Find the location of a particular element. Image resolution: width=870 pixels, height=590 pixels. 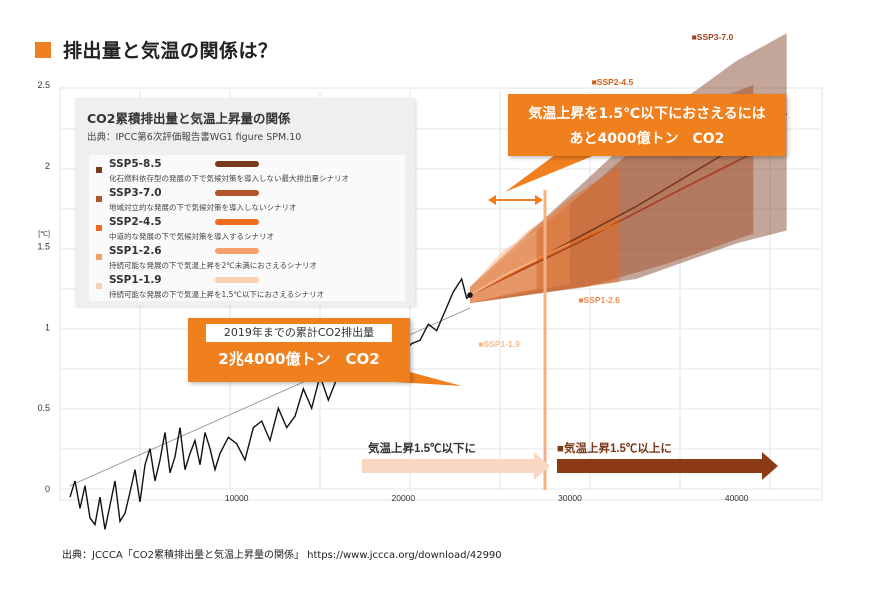

legend-item-desc: 地域対立的な発展の下で気候対策を導入しないシナリオ is located at coordinates (203, 207).